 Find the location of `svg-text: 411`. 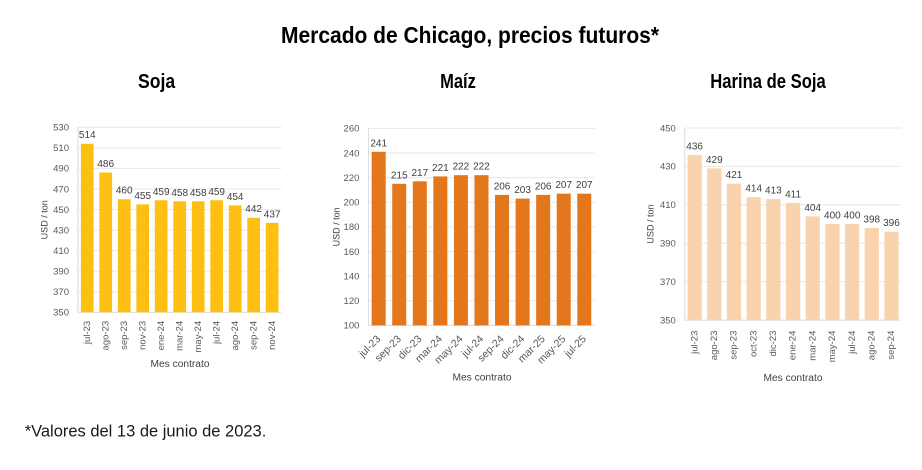

svg-text: 411 is located at coordinates (793, 194).